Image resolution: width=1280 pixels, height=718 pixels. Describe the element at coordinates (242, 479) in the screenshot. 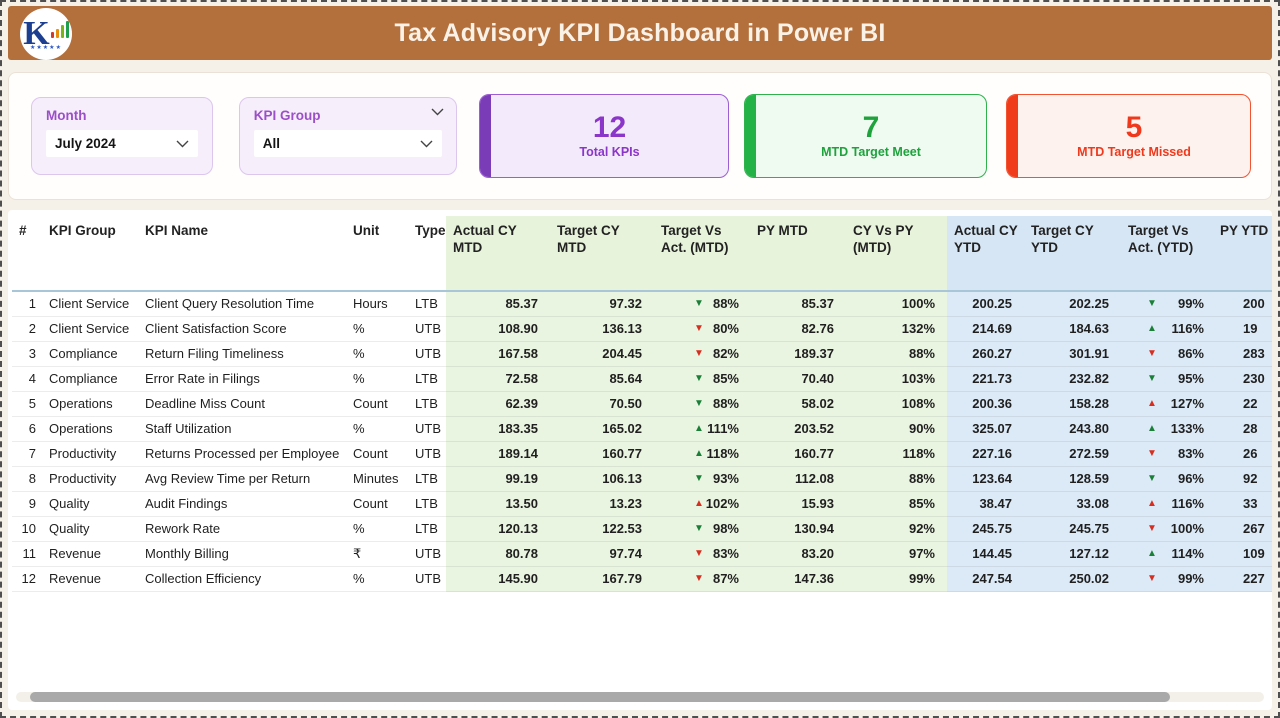

I see `cell-name: Avg Review Time per Return` at that location.